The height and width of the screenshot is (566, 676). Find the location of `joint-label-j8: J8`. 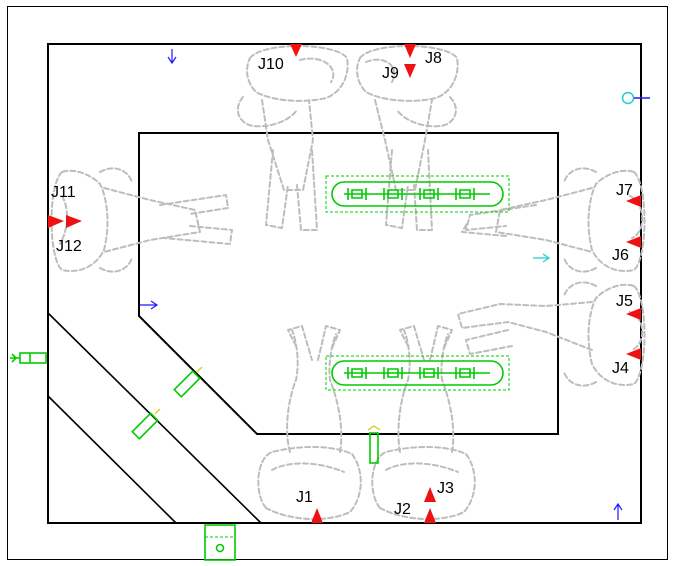

joint-label-j8: J8 is located at coordinates (433, 58).